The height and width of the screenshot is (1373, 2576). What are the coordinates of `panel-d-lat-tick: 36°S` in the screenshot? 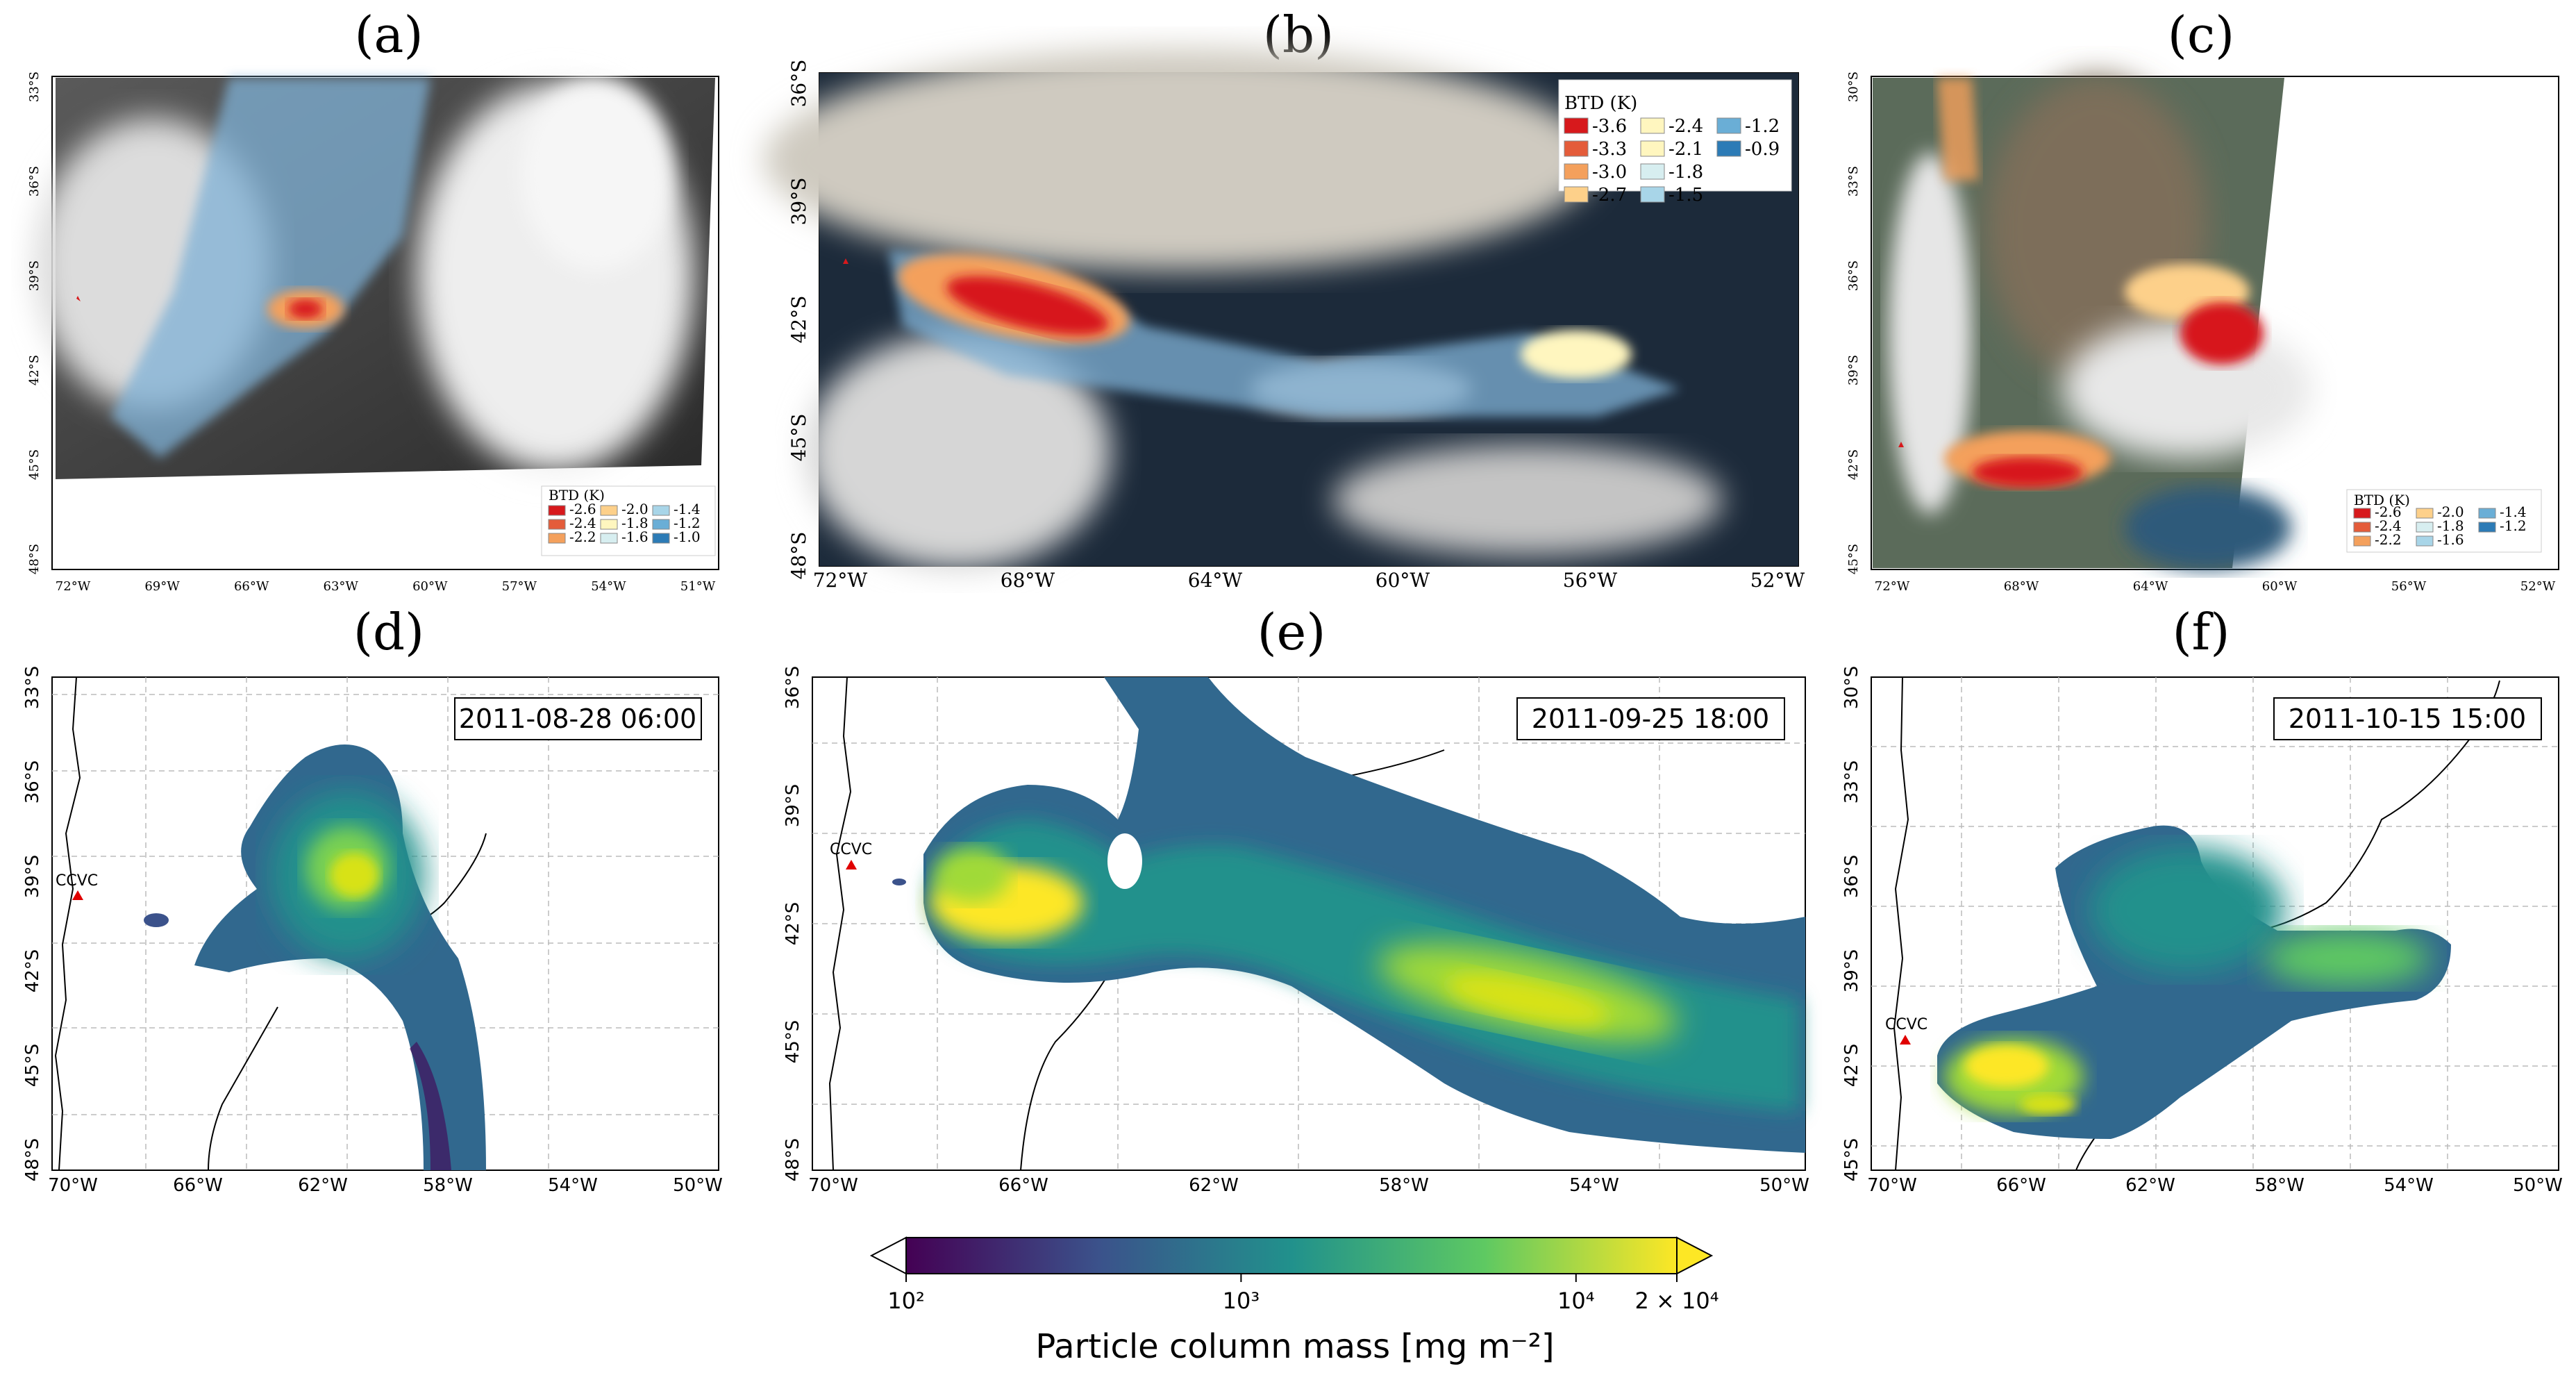 It's located at (32, 782).